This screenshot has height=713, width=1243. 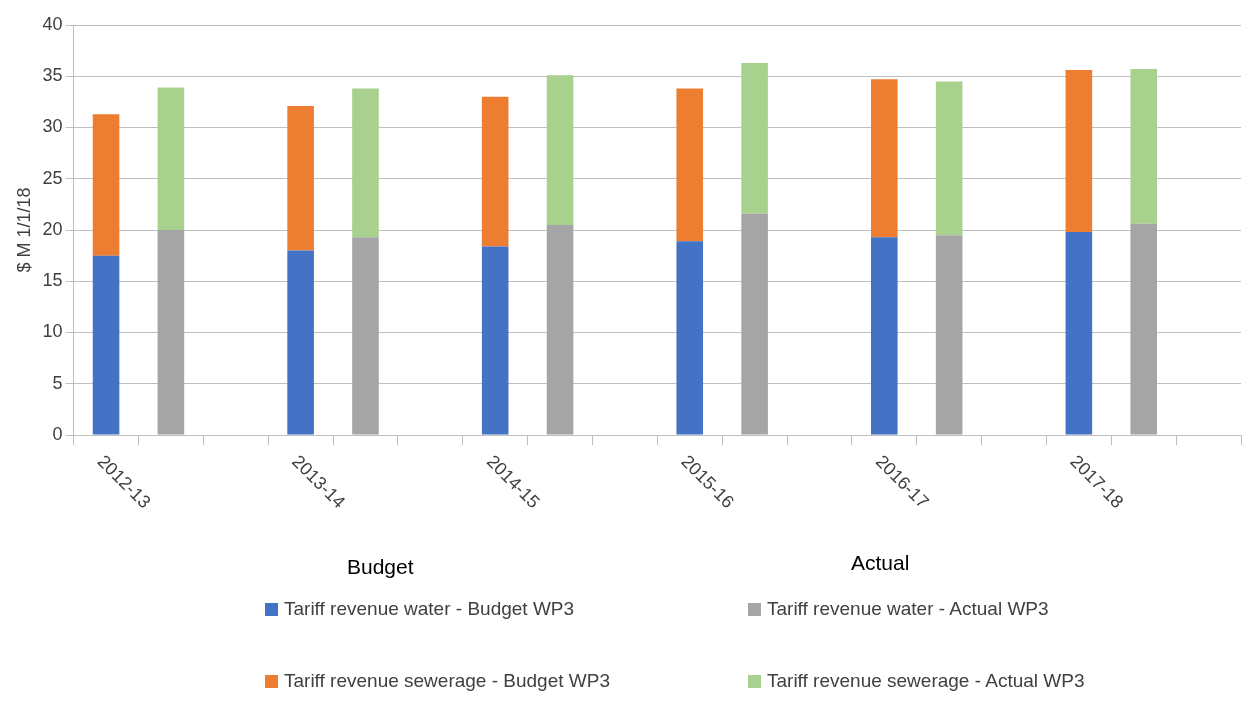 I want to click on y-tick-label: 5, so click(x=57, y=382).